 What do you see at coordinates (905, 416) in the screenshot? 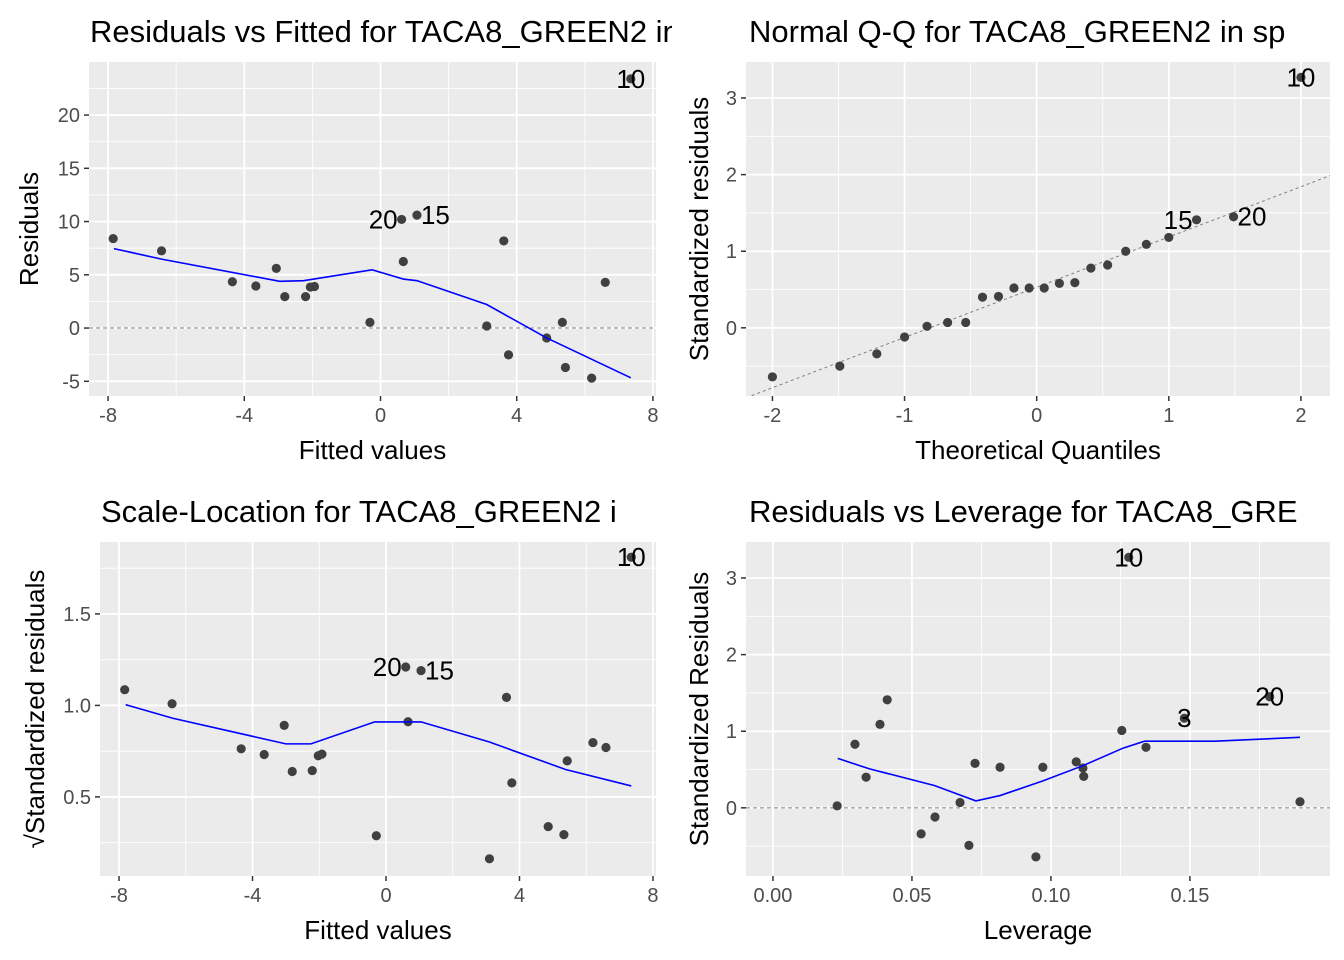
I see `x-tick-label: -1` at bounding box center [905, 416].